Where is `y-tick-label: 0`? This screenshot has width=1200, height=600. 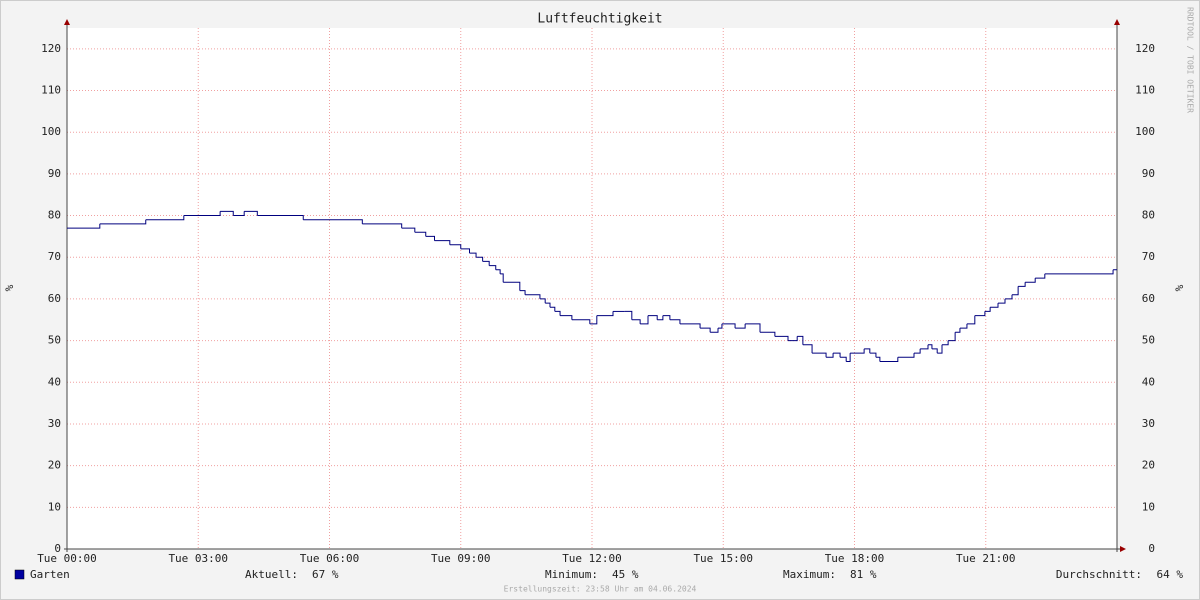
y-tick-label: 0 is located at coordinates (57, 548).